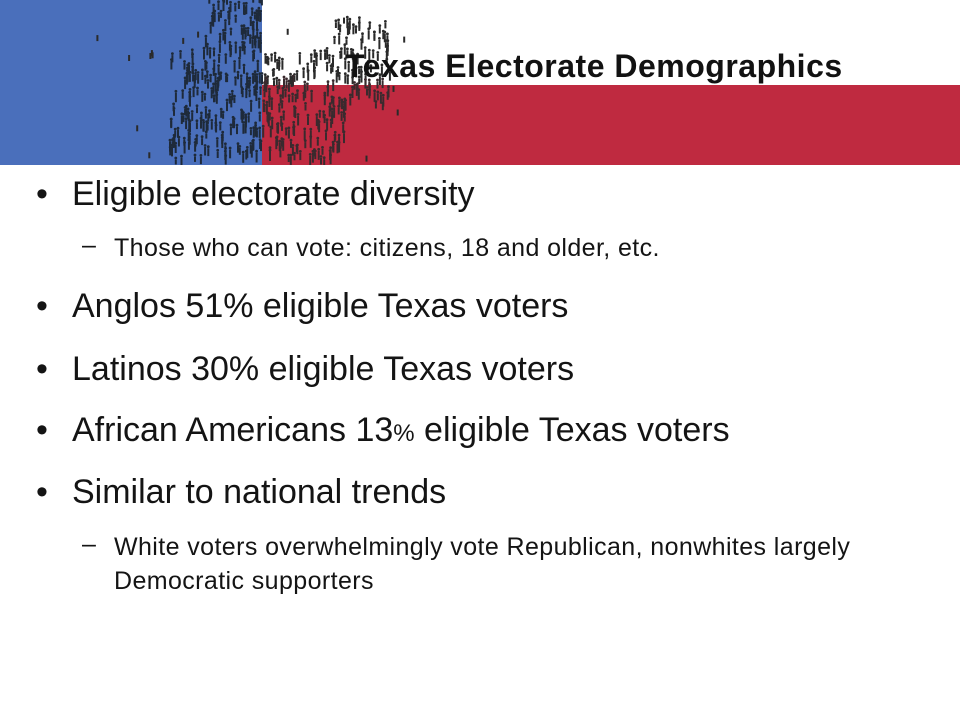  What do you see at coordinates (251, 82) in the screenshot?
I see `crowd-texas-map-image` at bounding box center [251, 82].